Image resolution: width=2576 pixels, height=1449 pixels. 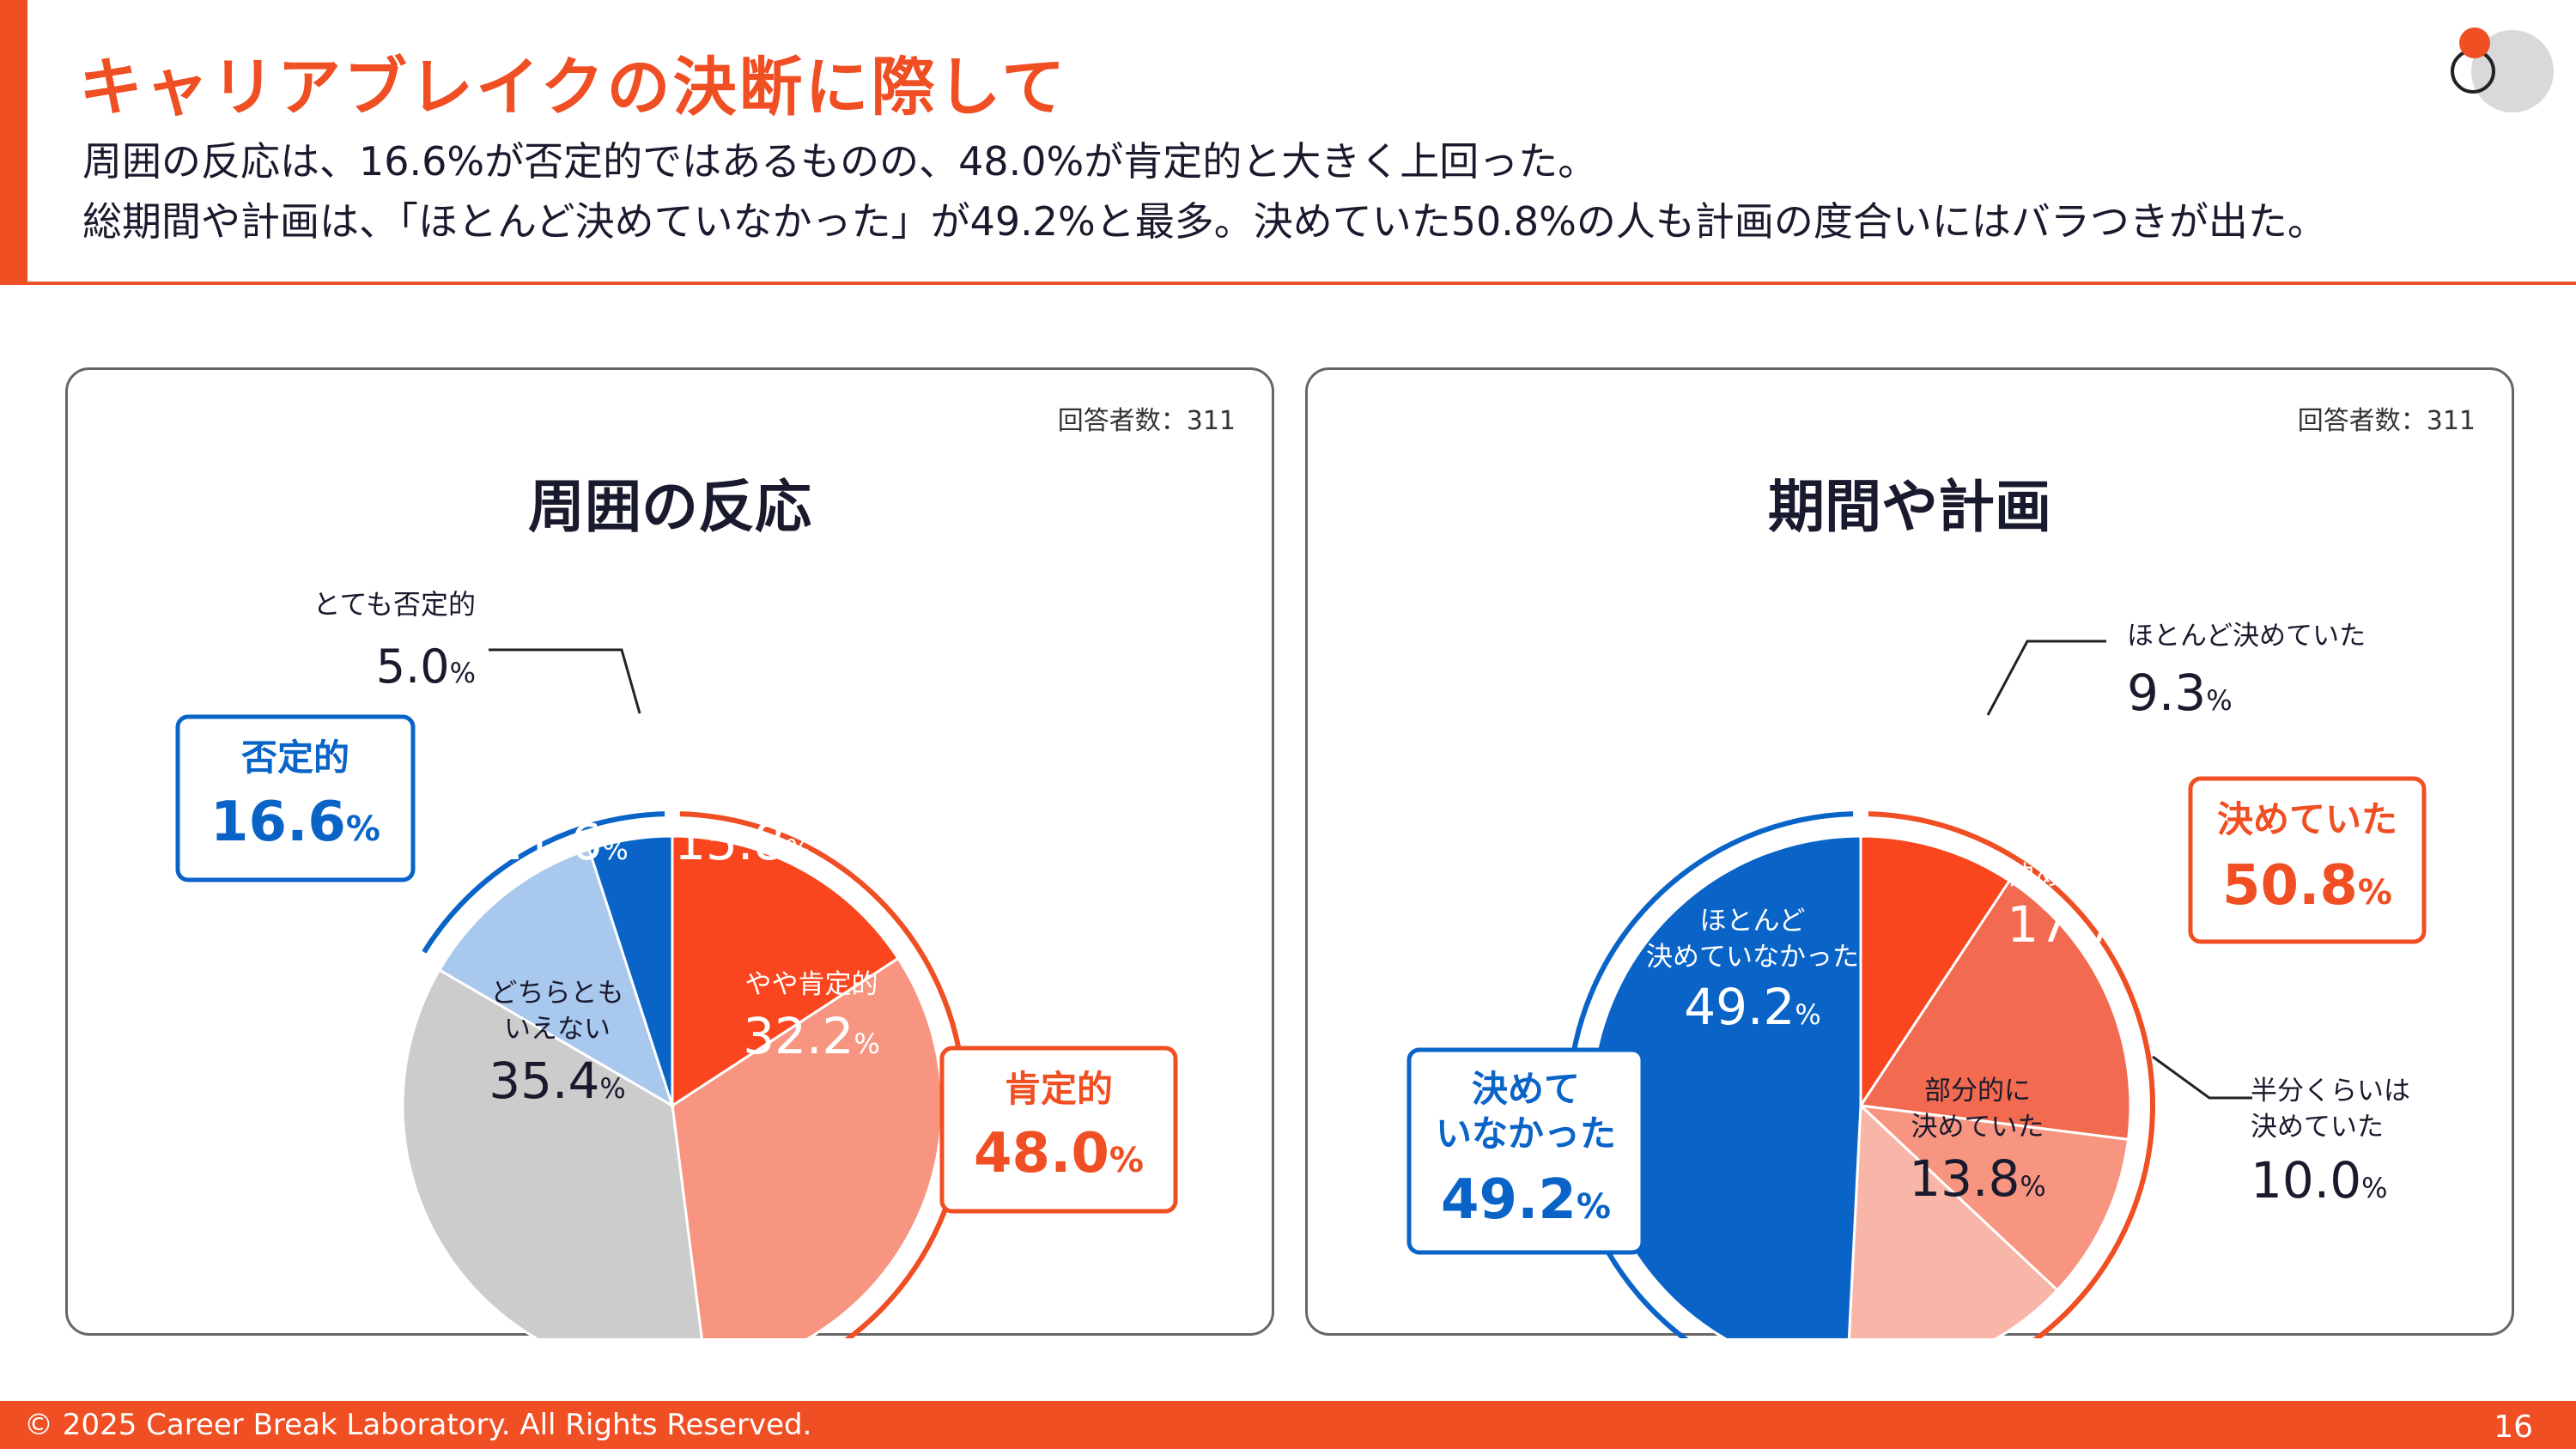 I want to click on leader-line-mostly-decided, so click(x=2046, y=678).